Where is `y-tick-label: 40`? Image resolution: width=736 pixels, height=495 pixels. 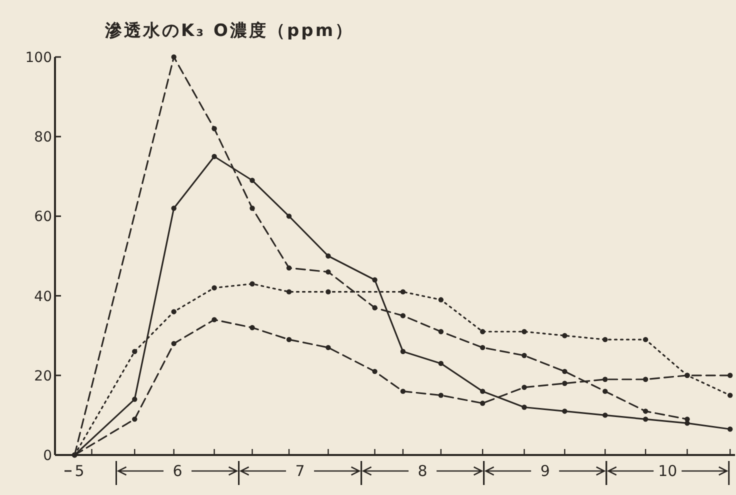
y-tick-label: 40 is located at coordinates (43, 296).